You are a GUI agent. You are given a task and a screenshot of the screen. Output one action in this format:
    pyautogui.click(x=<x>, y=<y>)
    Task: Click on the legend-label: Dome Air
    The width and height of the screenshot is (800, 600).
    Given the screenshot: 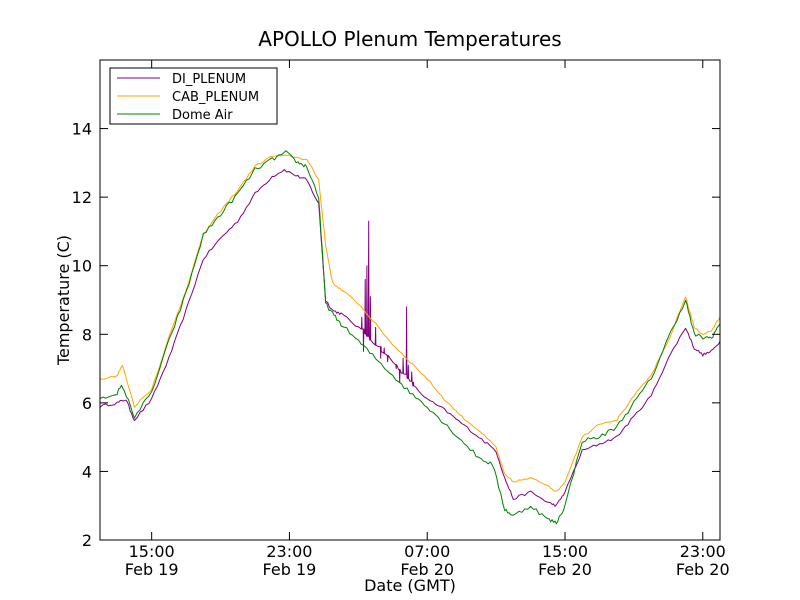 What is the action you would take?
    pyautogui.click(x=202, y=115)
    